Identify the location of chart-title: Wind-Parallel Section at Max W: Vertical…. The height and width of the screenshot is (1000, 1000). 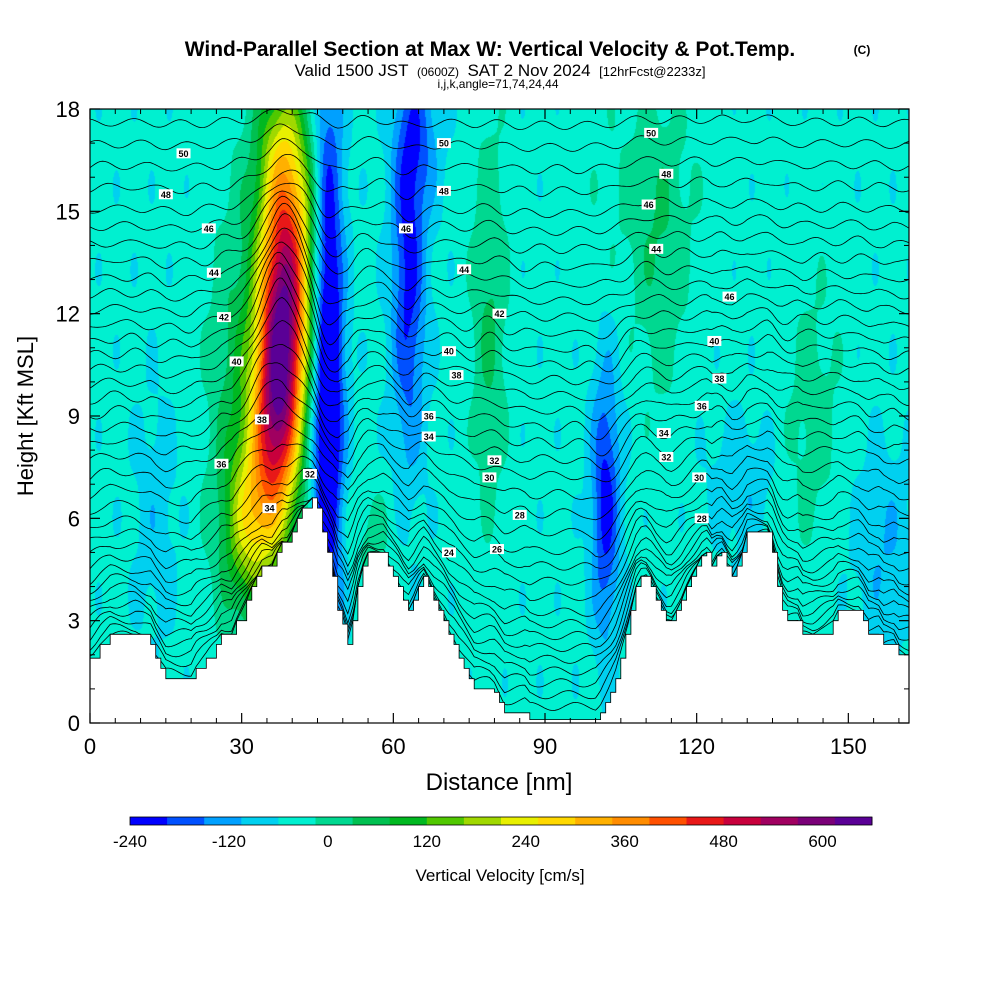
(490, 49).